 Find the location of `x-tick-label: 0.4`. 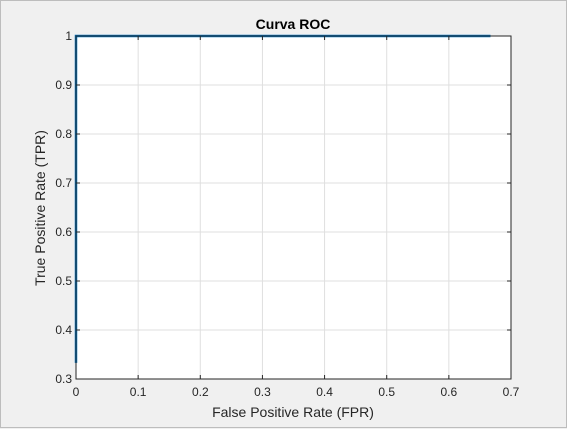

x-tick-label: 0.4 is located at coordinates (324, 392).